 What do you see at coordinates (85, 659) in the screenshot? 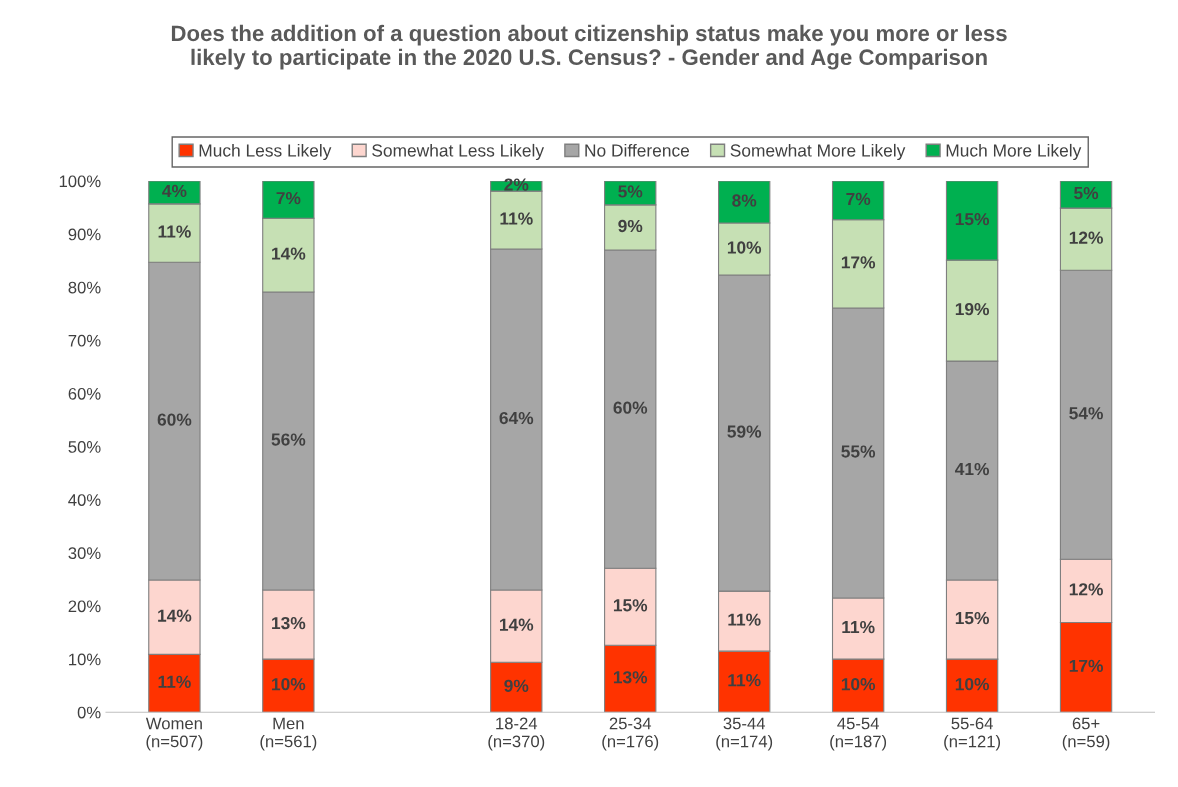
I see `y-tick-label: 10%` at bounding box center [85, 659].